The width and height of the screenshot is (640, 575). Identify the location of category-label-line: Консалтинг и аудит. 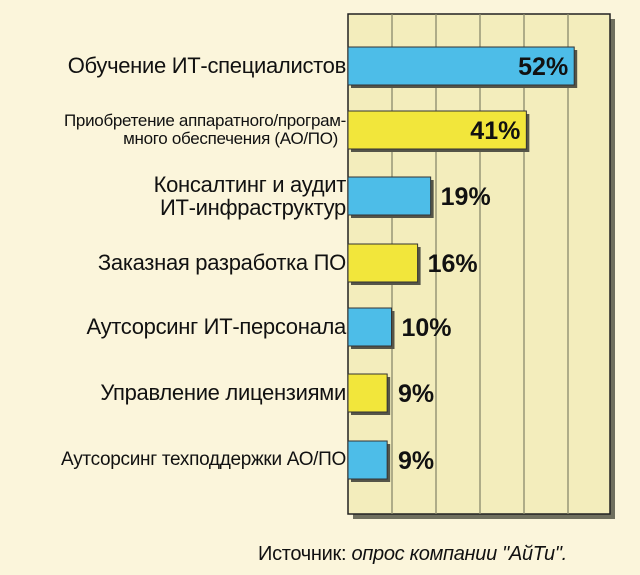
(250, 184).